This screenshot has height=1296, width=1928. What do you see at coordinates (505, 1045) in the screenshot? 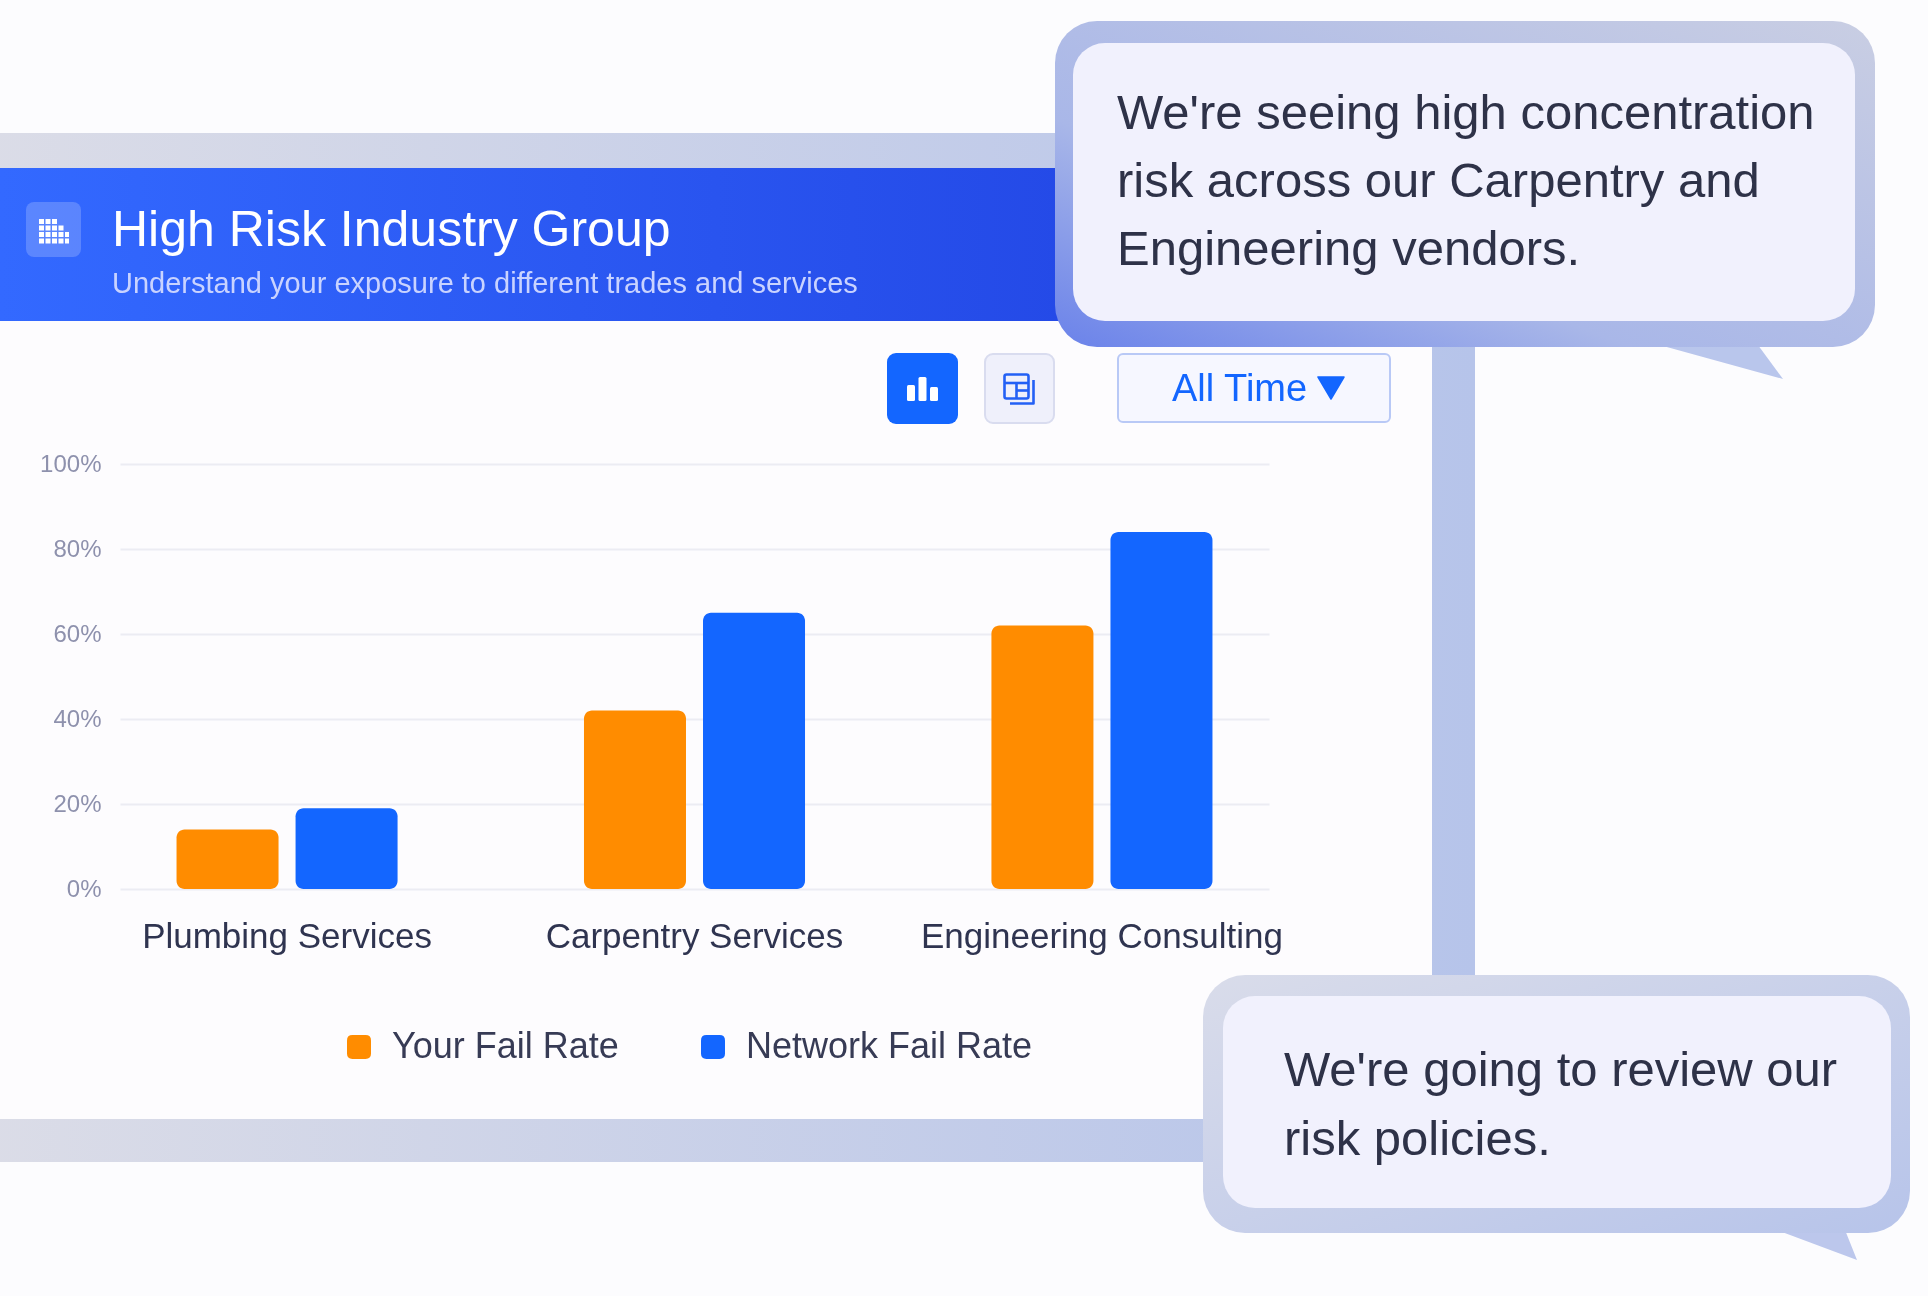
I see `legend-label: Your Fail Rate` at bounding box center [505, 1045].